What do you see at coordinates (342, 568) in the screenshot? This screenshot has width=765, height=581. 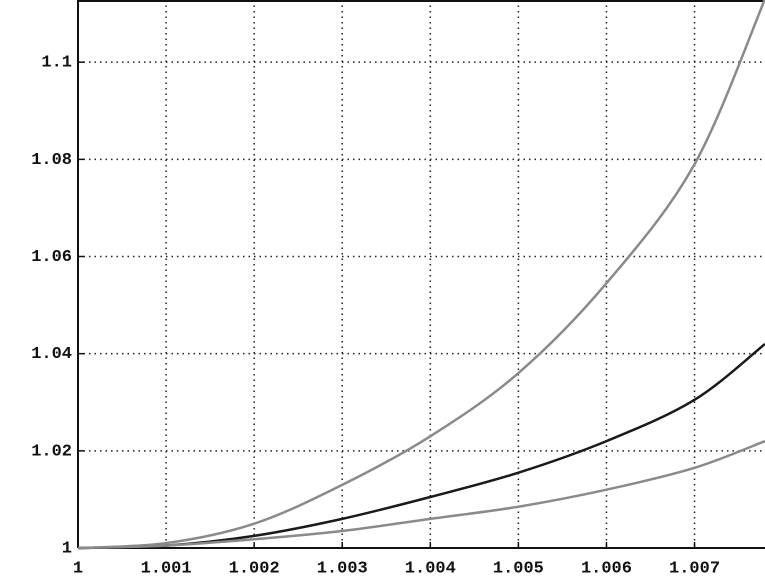 I see `x-tick-label: 1.003` at bounding box center [342, 568].